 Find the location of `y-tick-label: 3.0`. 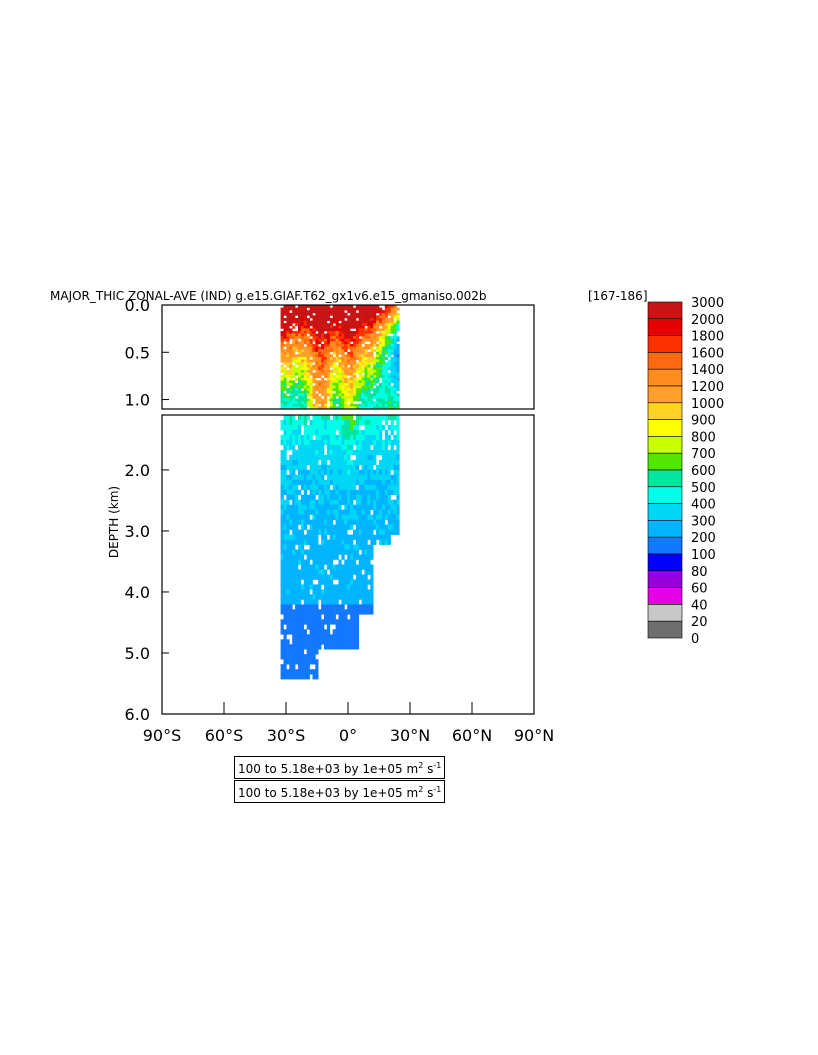

y-tick-label: 3.0 is located at coordinates (137, 531).